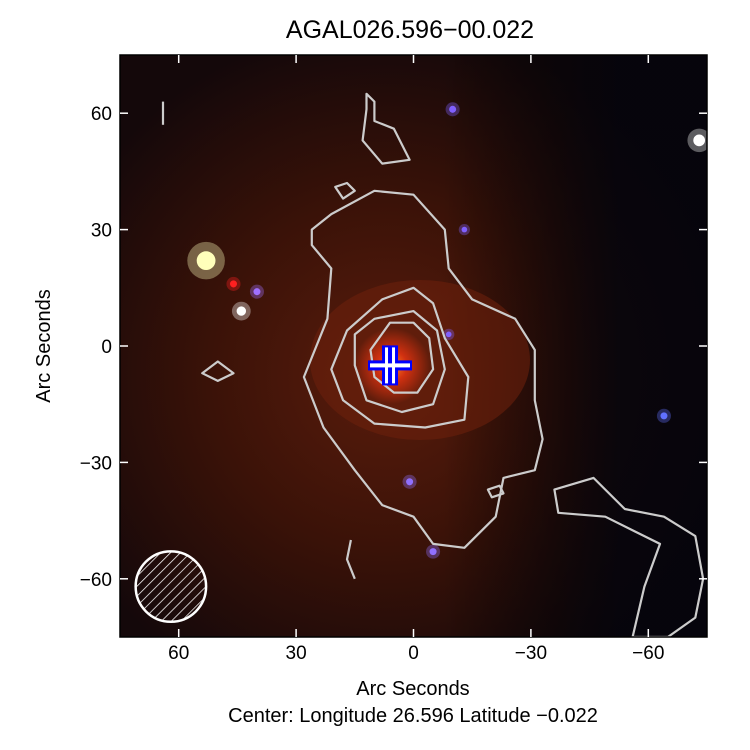 This screenshot has width=750, height=750. Describe the element at coordinates (413, 653) in the screenshot. I see `x-tick-label: 0` at that location.